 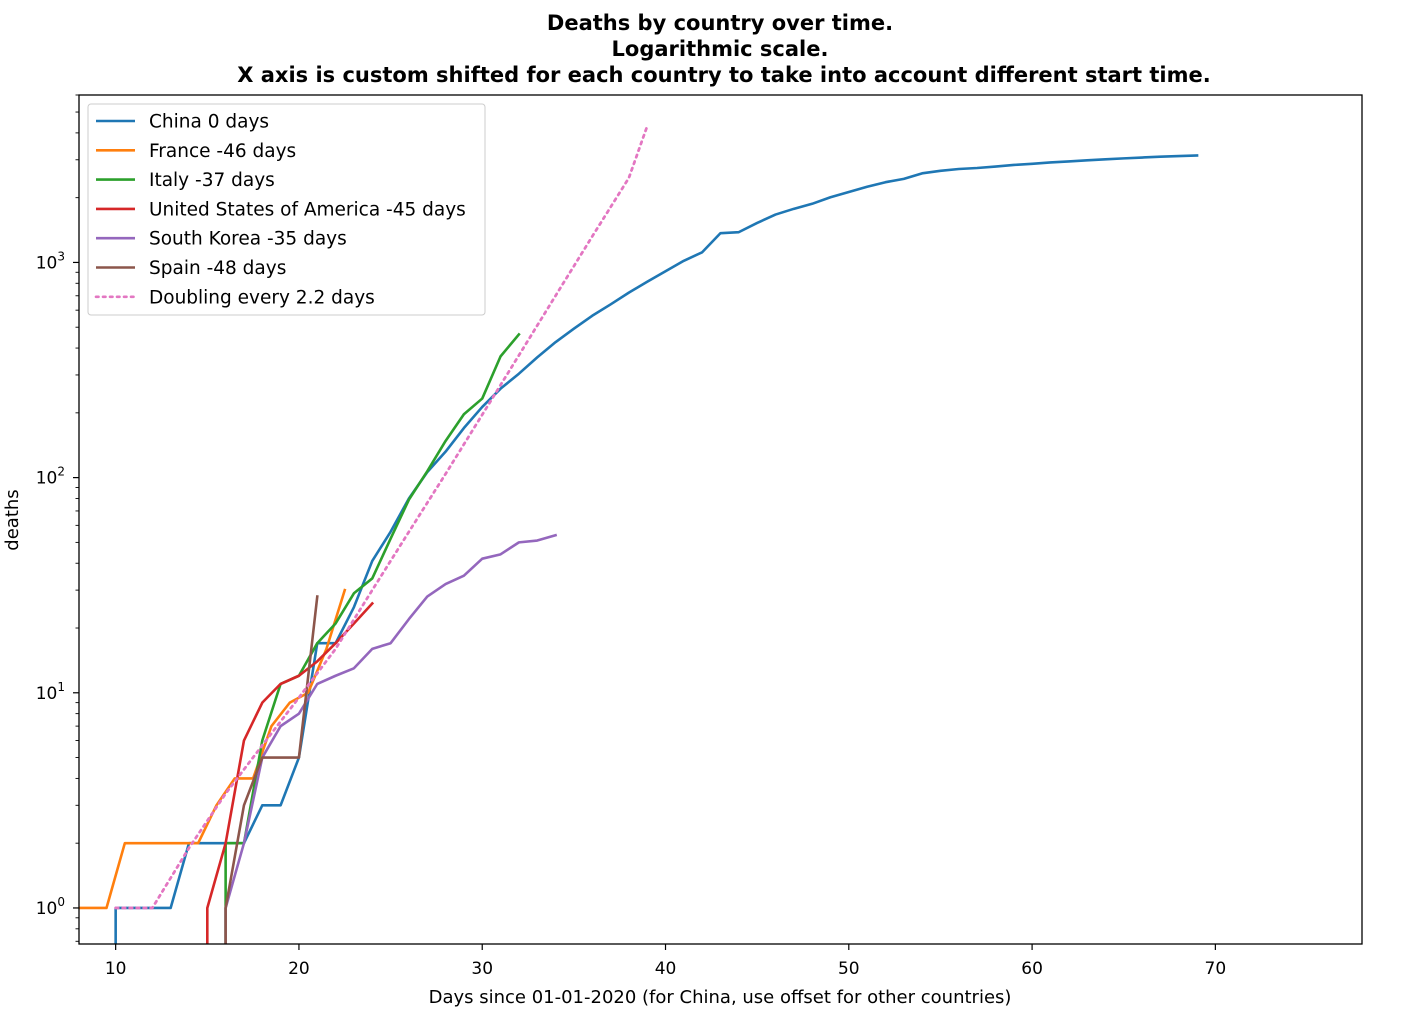 What do you see at coordinates (248, 239) in the screenshot?
I see `legend-label: South Korea -35 days` at bounding box center [248, 239].